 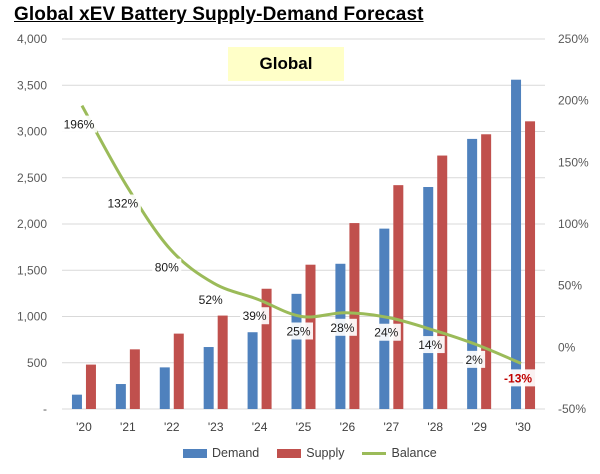 I want to click on region-annotation: Global, so click(x=286, y=64).